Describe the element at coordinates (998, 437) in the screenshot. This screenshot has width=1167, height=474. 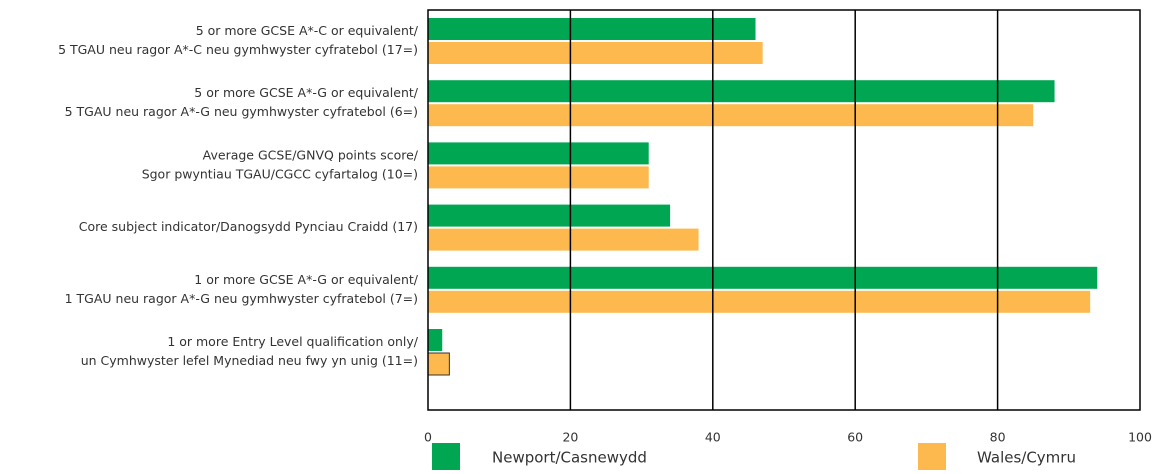
I see `x-tick-label: 80` at that location.